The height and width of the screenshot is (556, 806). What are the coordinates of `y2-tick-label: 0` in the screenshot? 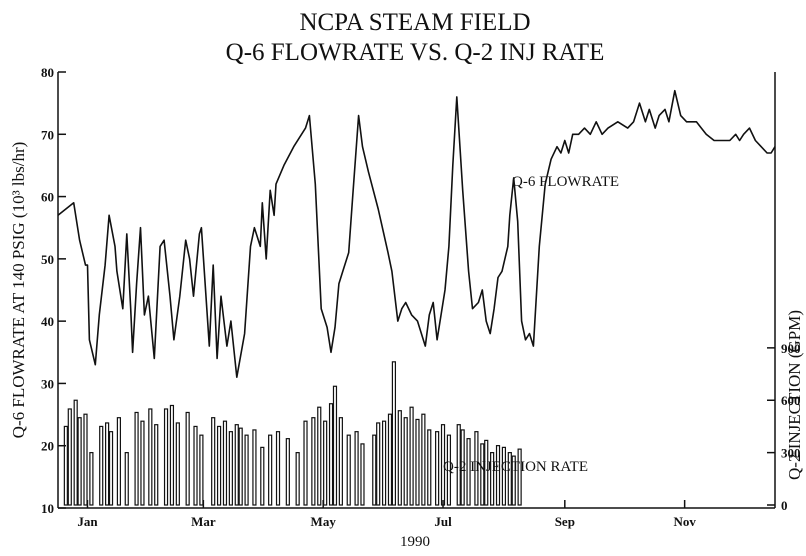 It's located at (784, 505).